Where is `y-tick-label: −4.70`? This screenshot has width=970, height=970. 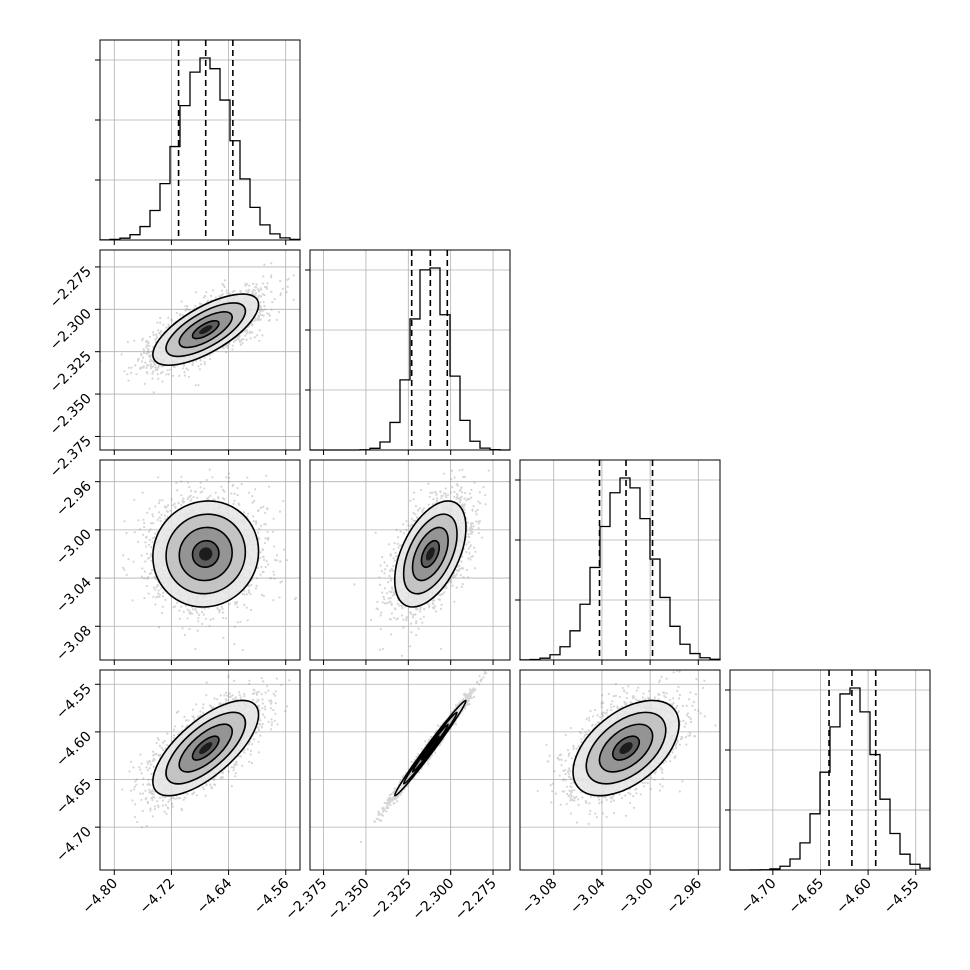
y-tick-label: −4.70 is located at coordinates (74, 845).